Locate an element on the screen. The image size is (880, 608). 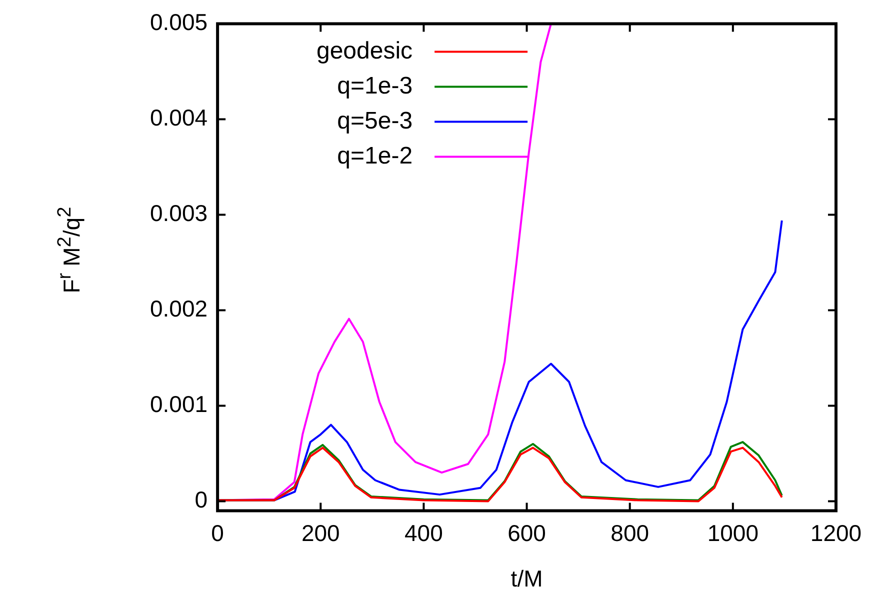
y-tick-label: 0.003 is located at coordinates (179, 213).